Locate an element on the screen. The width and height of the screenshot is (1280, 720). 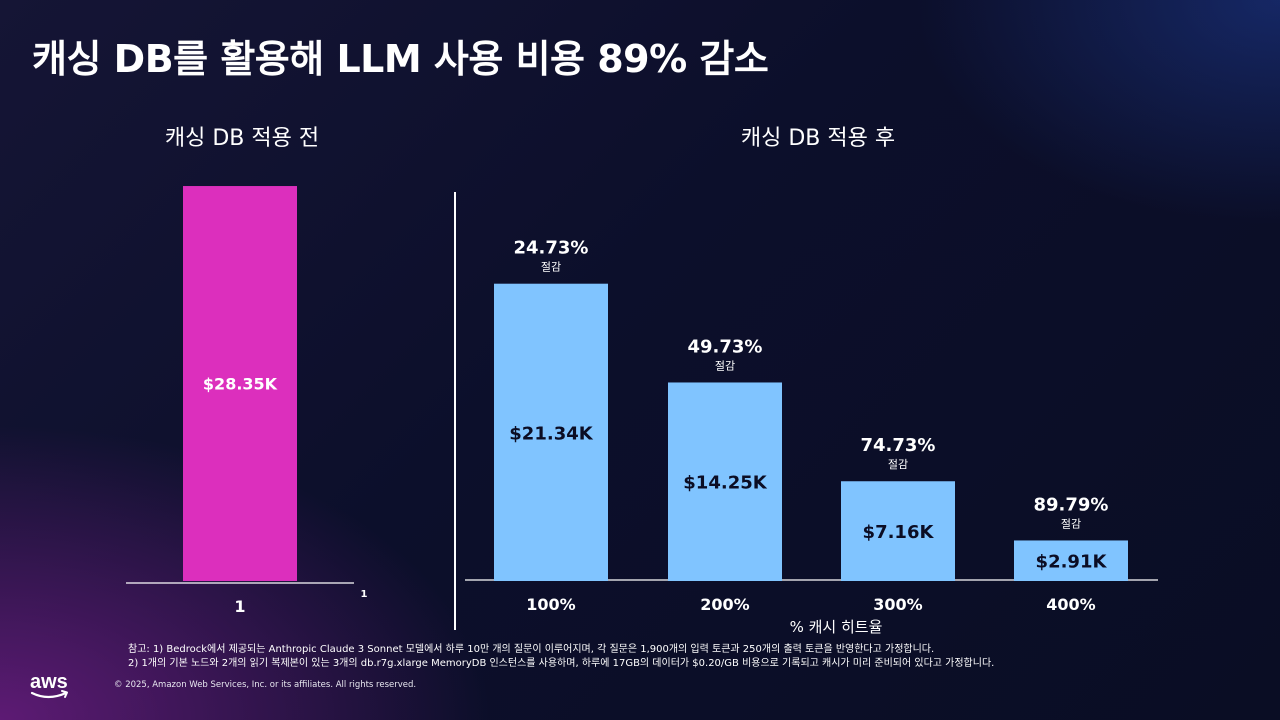
after-category-label: 100% is located at coordinates (550, 604).